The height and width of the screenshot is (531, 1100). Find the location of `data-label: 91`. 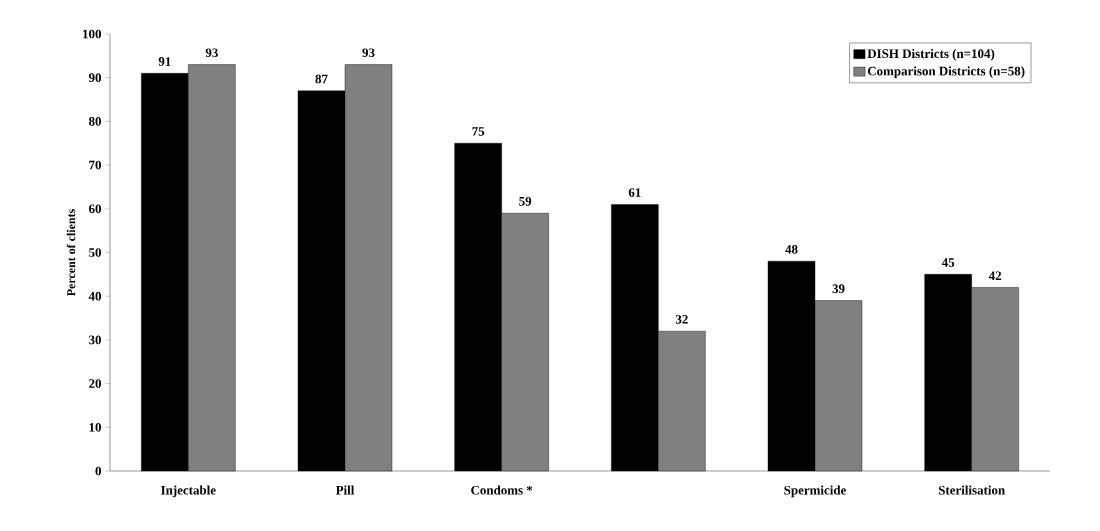

data-label: 91 is located at coordinates (164, 61).